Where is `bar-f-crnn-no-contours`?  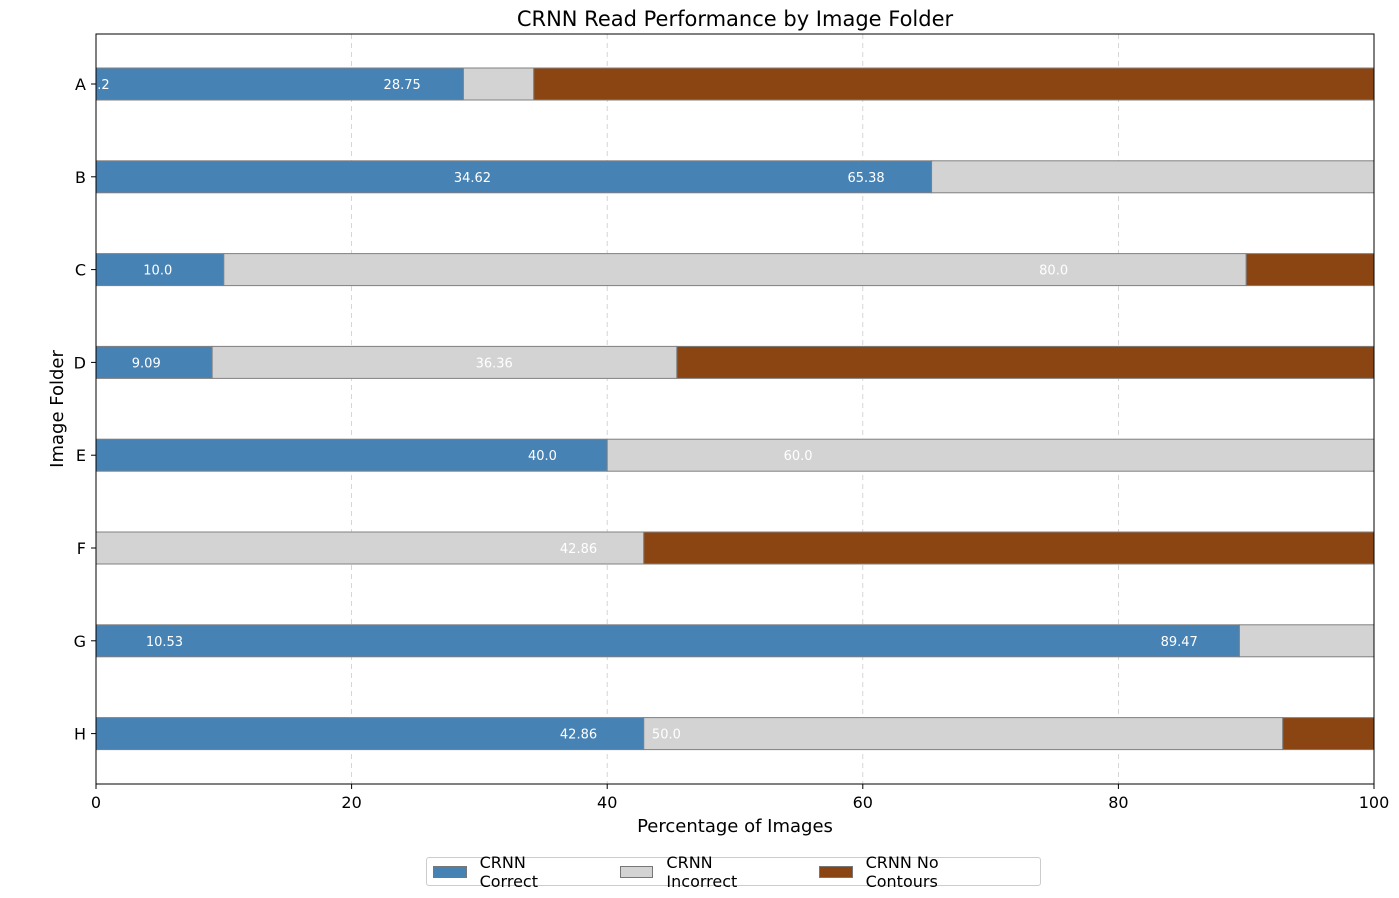
bar-f-crnn-no-contours is located at coordinates (1009, 548).